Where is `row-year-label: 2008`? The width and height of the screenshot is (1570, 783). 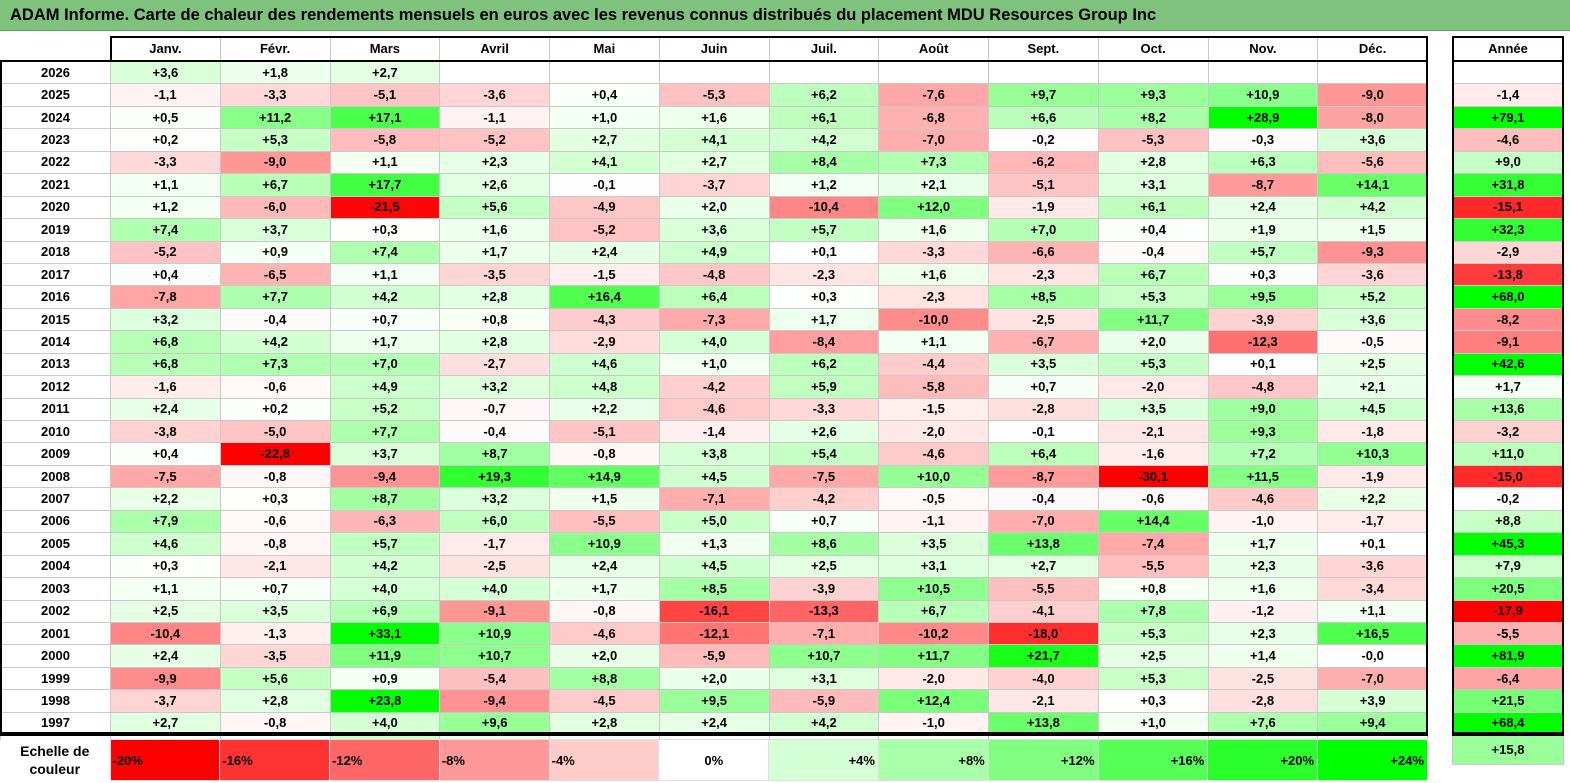 row-year-label: 2008 is located at coordinates (55, 476).